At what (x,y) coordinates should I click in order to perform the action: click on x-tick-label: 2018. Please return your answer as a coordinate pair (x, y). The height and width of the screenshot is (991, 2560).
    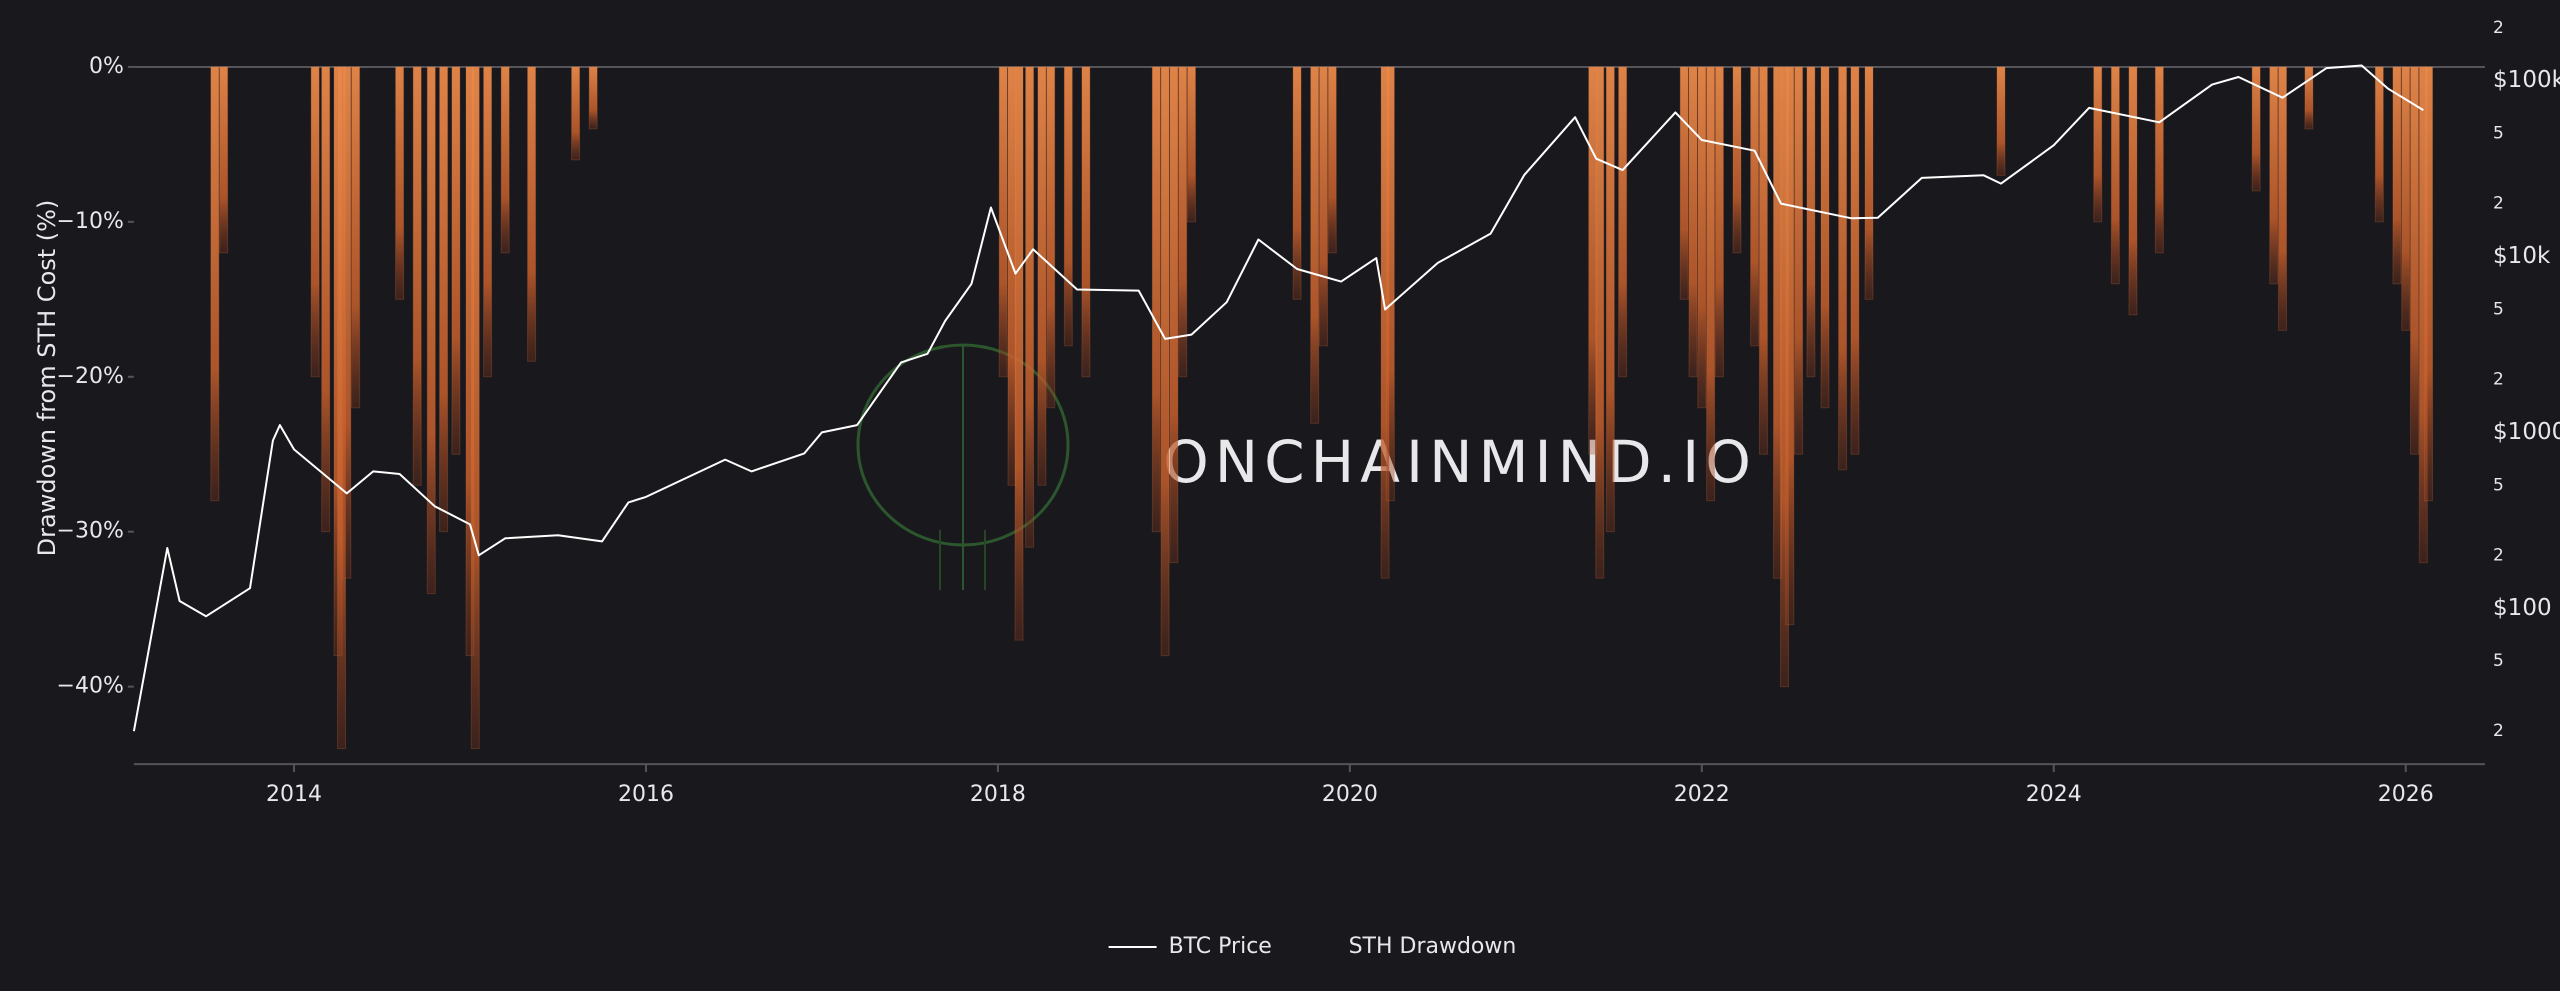
    Looking at the image, I should click on (998, 794).